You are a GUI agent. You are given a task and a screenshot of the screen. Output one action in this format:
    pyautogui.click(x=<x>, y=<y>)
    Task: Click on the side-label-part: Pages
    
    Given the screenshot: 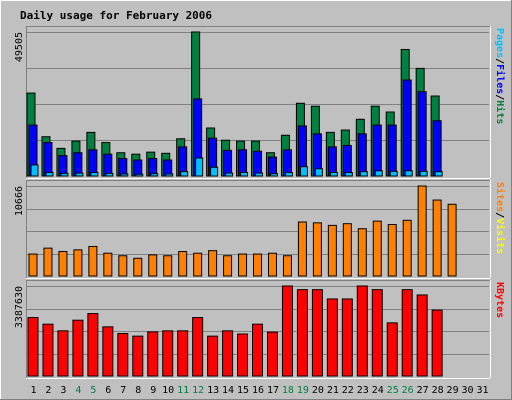 What is the action you would take?
    pyautogui.click(x=499, y=43)
    